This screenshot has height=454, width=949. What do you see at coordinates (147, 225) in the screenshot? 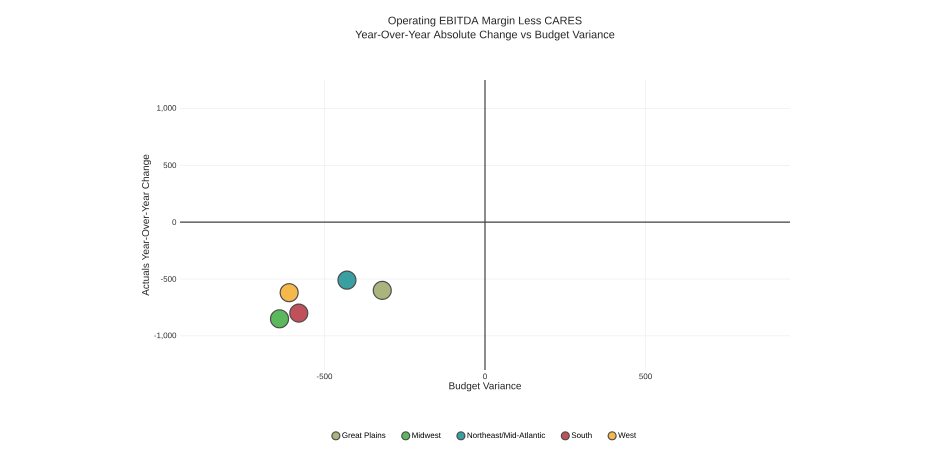
I see `y-axis-title: Actuals Year-Over-Year Change` at bounding box center [147, 225].